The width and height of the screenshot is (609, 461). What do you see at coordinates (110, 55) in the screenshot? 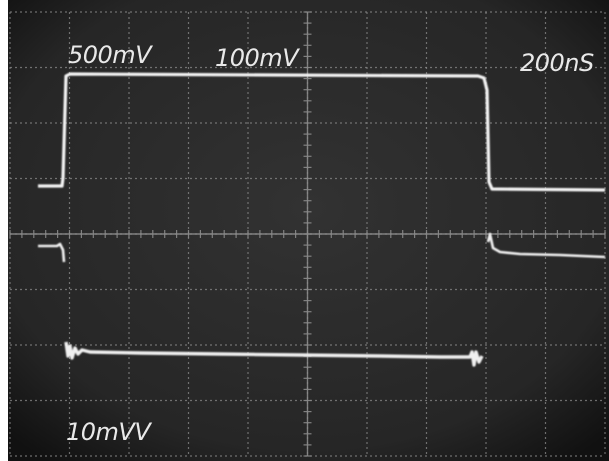
I see `channel-1-scale-label: 500mV` at bounding box center [110, 55].